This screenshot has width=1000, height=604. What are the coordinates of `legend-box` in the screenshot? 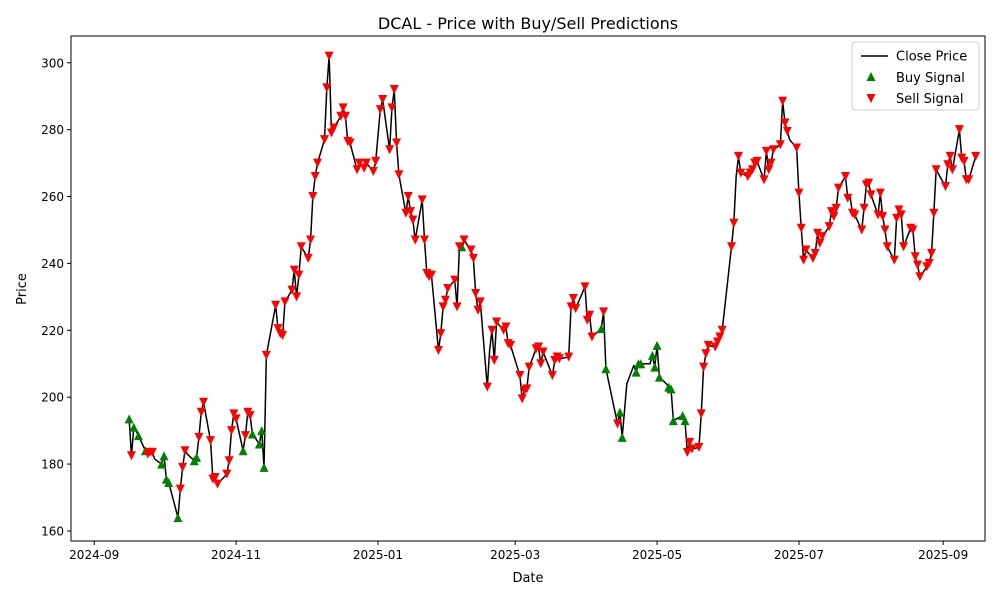 It's located at (915, 76).